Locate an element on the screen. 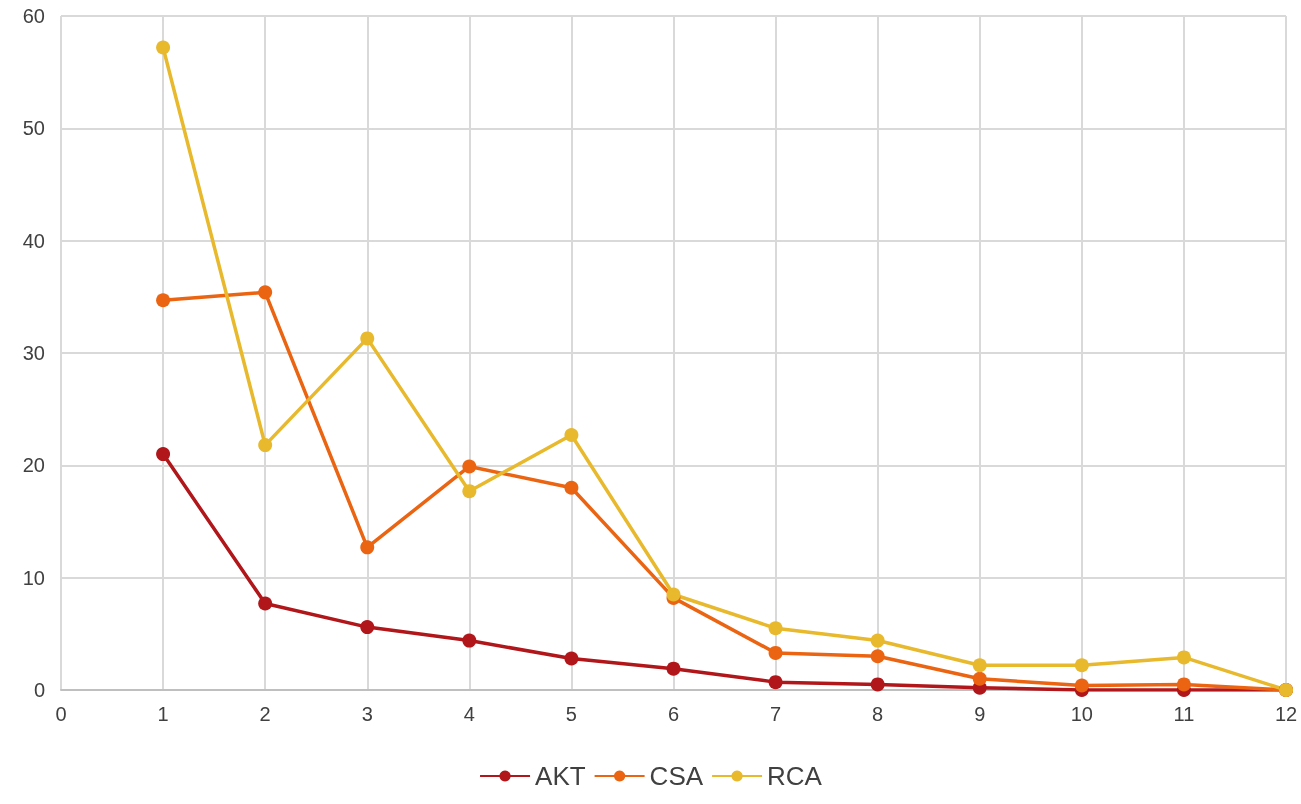 The height and width of the screenshot is (804, 1301). x-tick-label: 7 is located at coordinates (776, 714).